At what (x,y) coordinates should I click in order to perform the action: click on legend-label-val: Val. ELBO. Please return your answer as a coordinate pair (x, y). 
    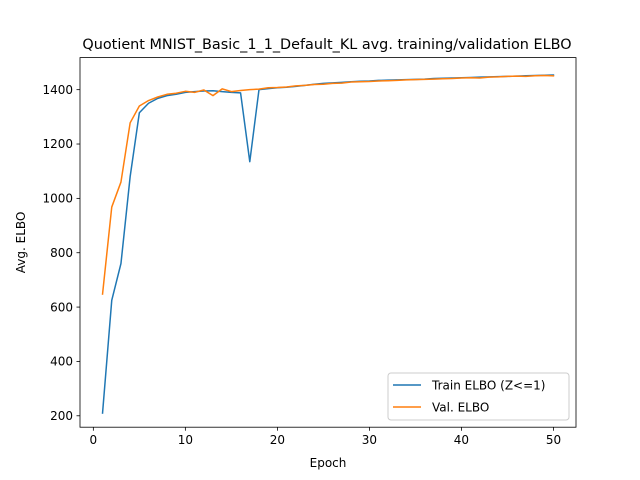
    Looking at the image, I should click on (460, 408).